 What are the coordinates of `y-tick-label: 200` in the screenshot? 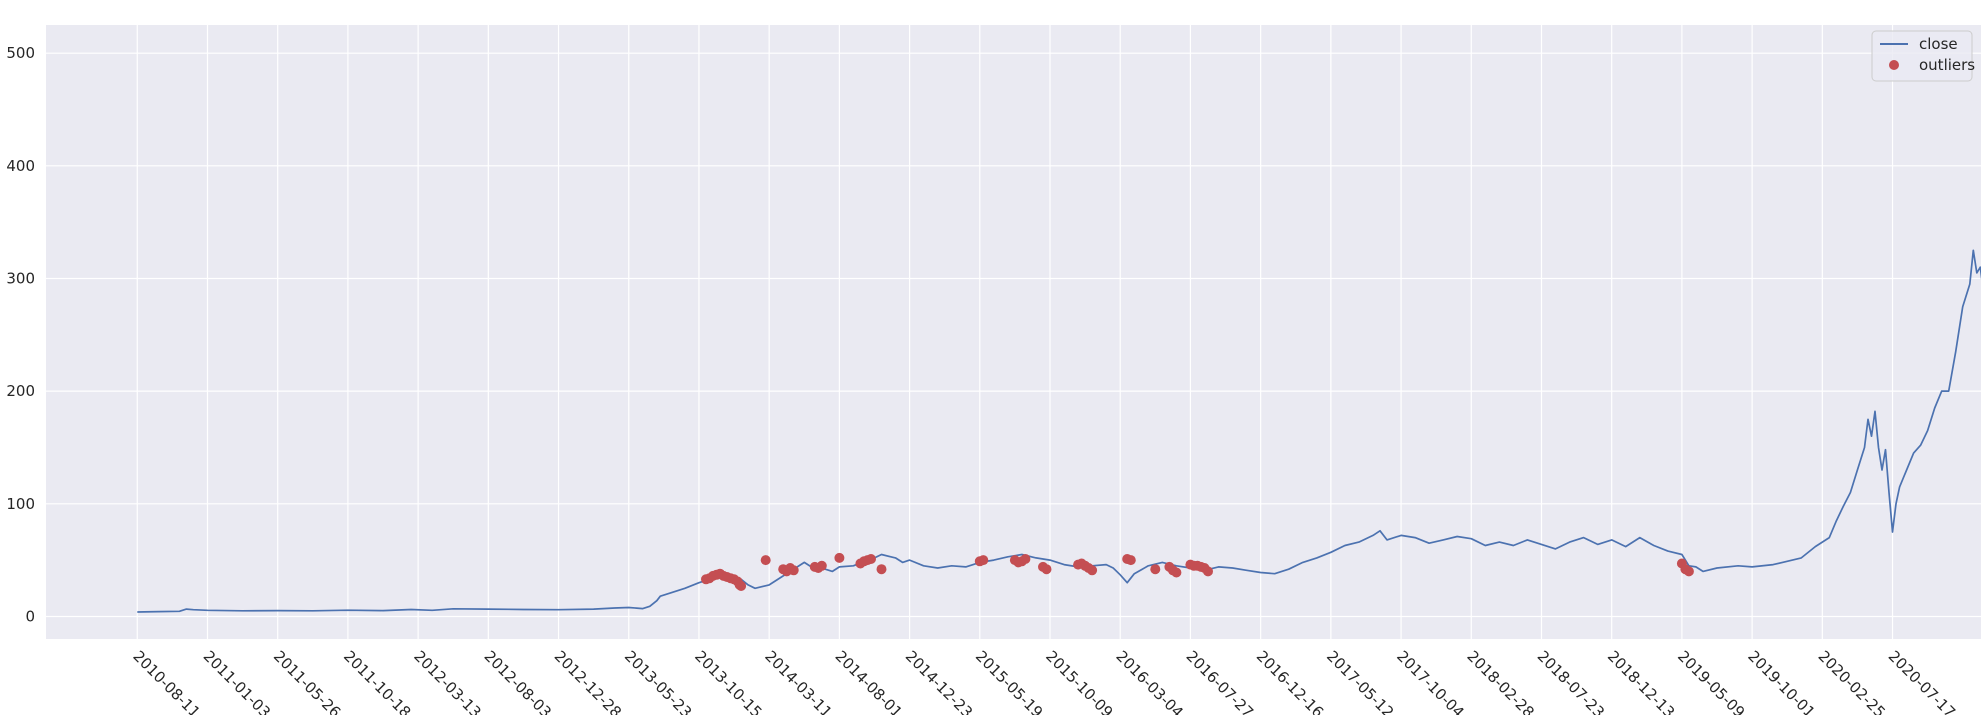 It's located at (20, 391).